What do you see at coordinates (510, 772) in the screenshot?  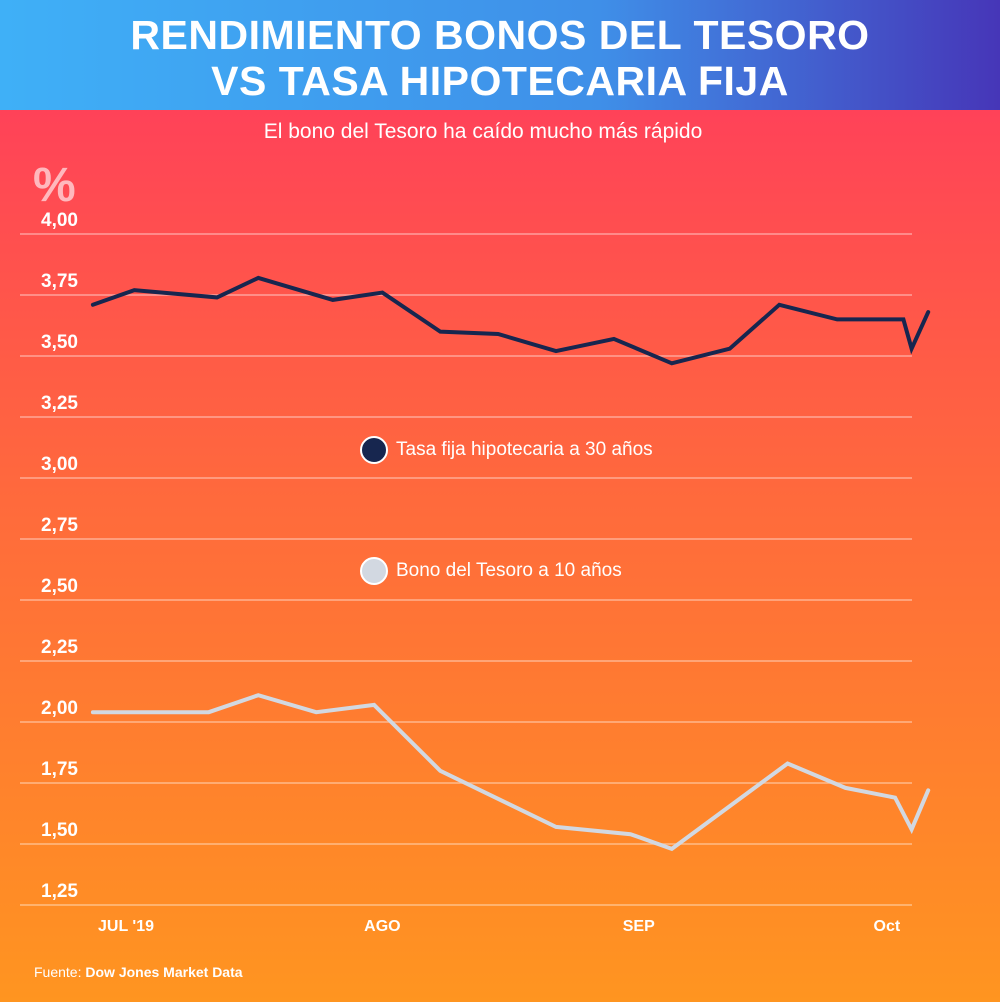 I see `series-line-treasury` at bounding box center [510, 772].